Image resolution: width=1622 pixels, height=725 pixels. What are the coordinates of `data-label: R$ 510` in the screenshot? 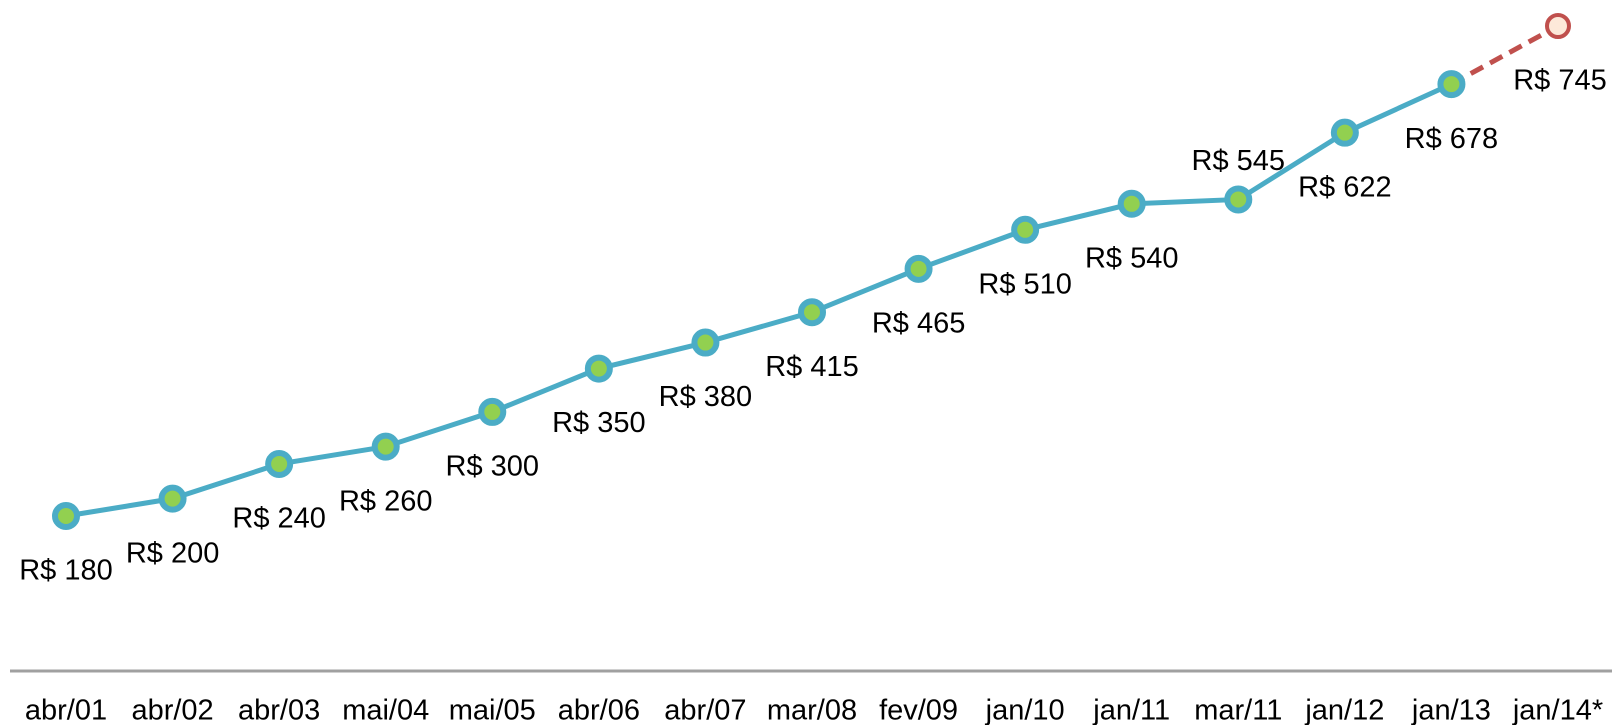 It's located at (1025, 284).